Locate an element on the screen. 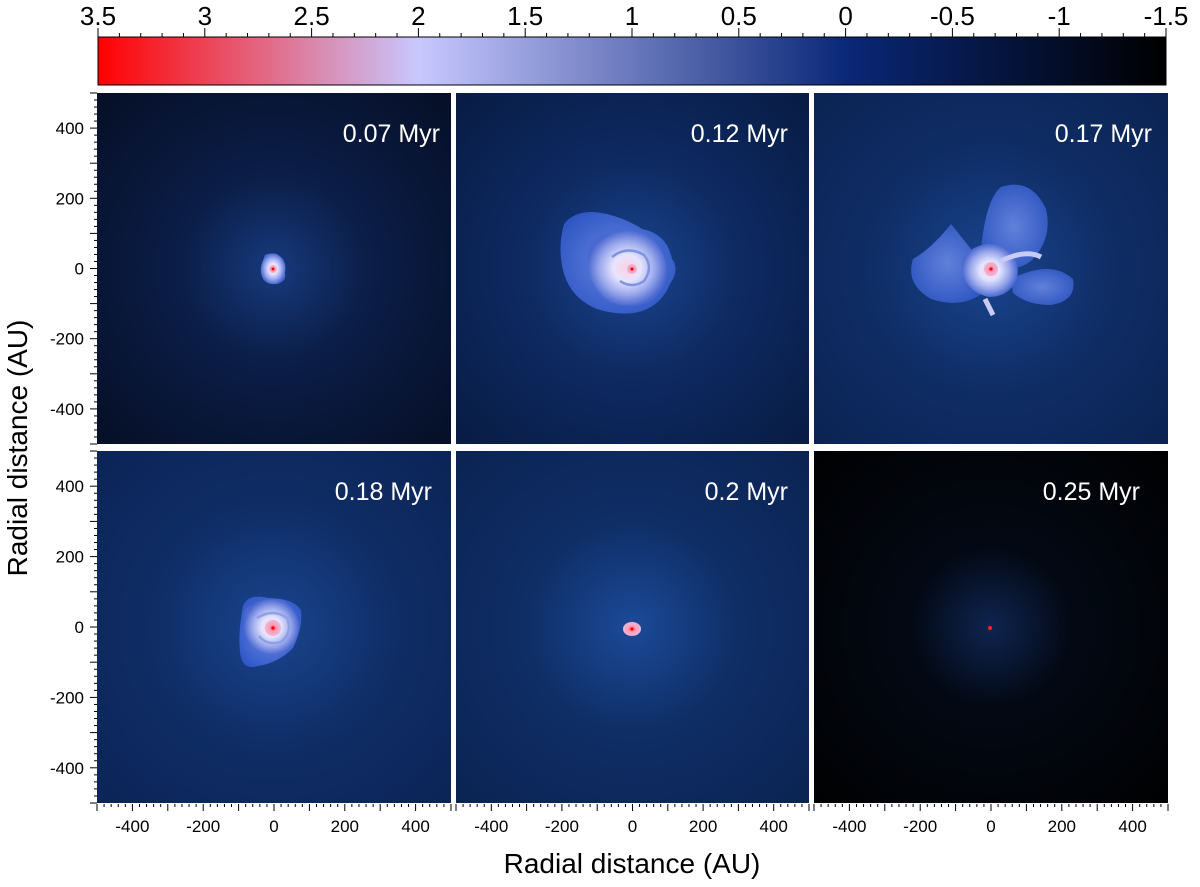  panel-time-label: 0.17 Myr is located at coordinates (1103, 134).